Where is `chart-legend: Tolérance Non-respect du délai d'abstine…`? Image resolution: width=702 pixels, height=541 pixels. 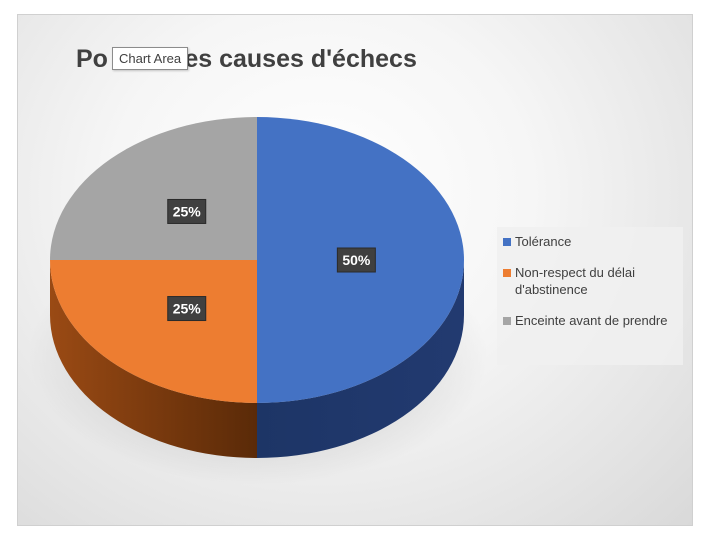 chart-legend: Tolérance Non-respect du délai d'abstine… is located at coordinates (590, 296).